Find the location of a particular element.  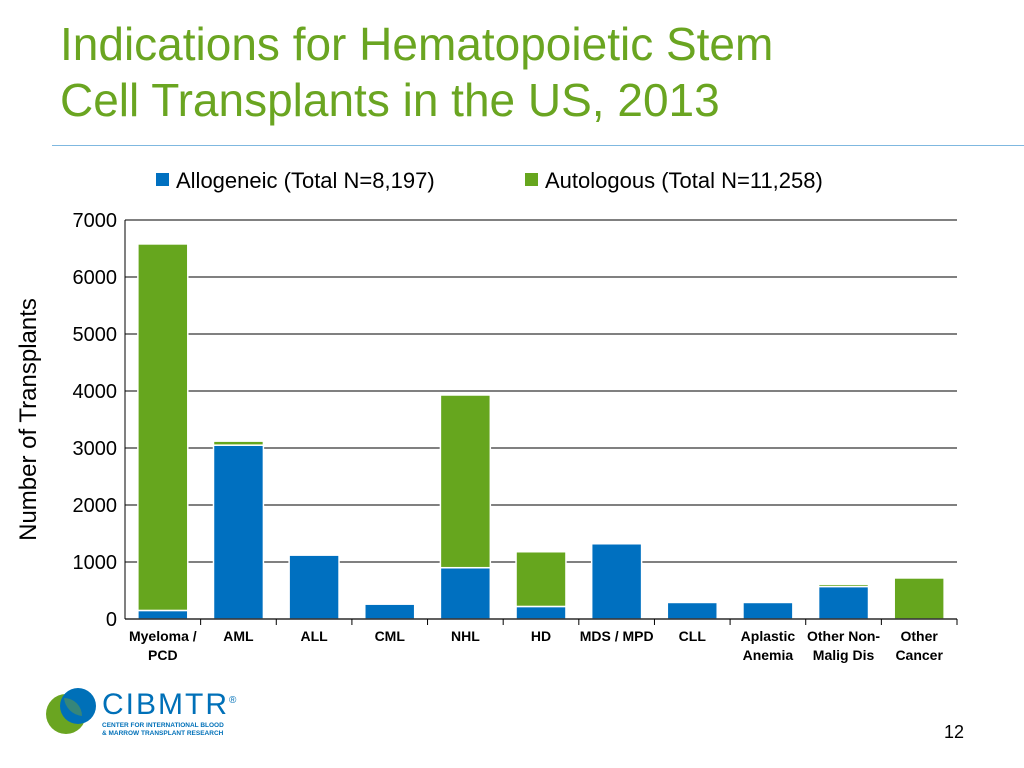

x-category-label: CML is located at coordinates (390, 636).